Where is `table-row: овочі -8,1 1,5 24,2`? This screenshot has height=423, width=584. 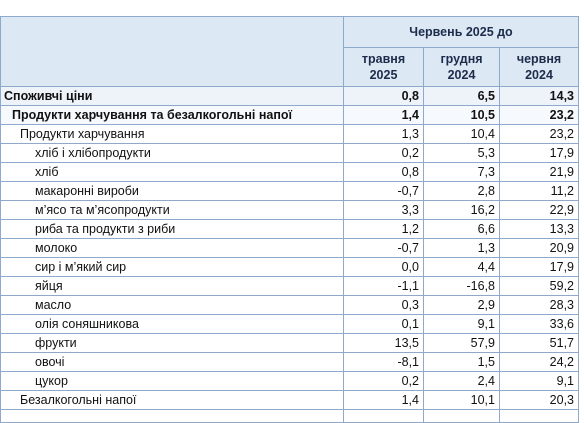
table-row: овочі -8,1 1,5 24,2 is located at coordinates (290, 362).